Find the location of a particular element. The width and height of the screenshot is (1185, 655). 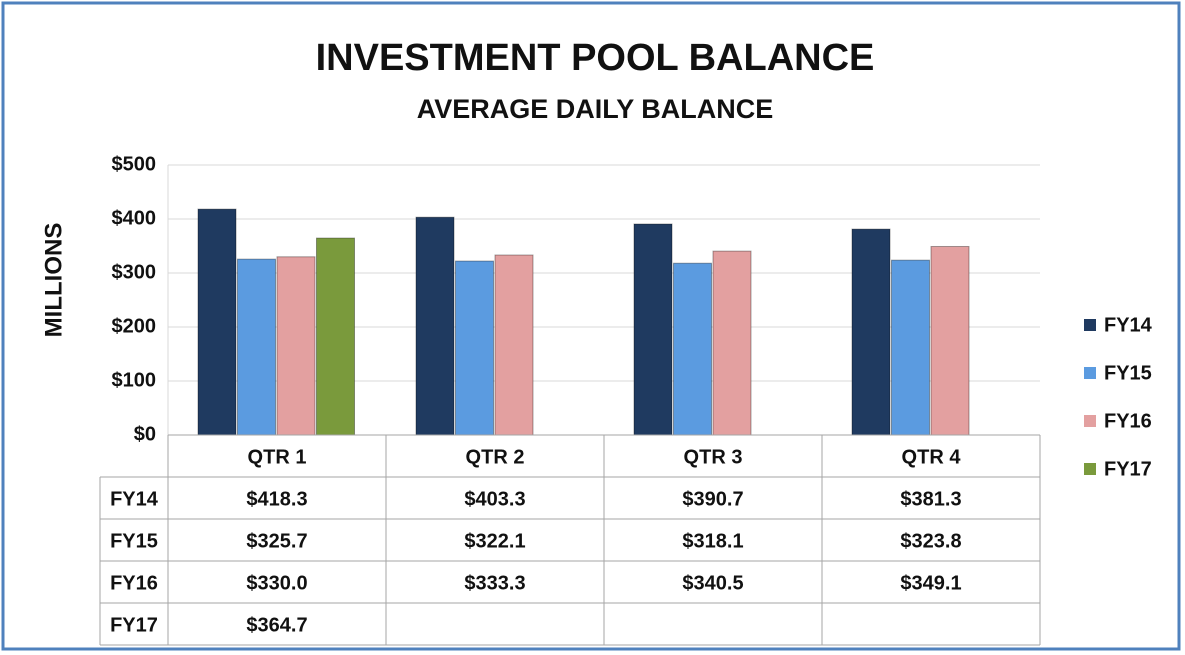

table-cell: $403.3 is located at coordinates (494, 499).